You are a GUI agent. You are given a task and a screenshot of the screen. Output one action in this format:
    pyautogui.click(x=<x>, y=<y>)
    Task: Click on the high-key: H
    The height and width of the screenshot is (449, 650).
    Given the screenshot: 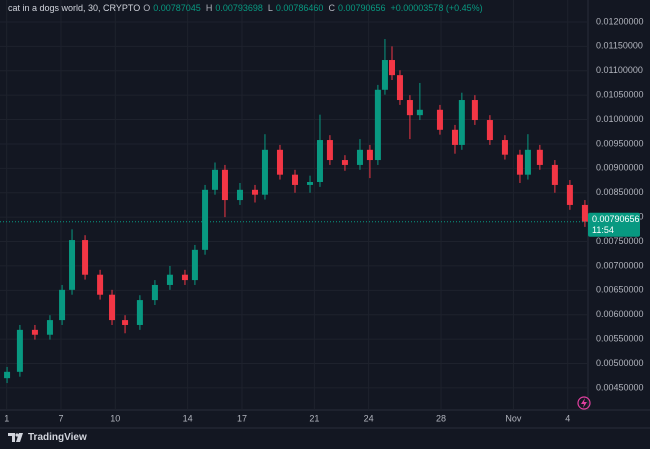 What is the action you would take?
    pyautogui.click(x=209, y=8)
    